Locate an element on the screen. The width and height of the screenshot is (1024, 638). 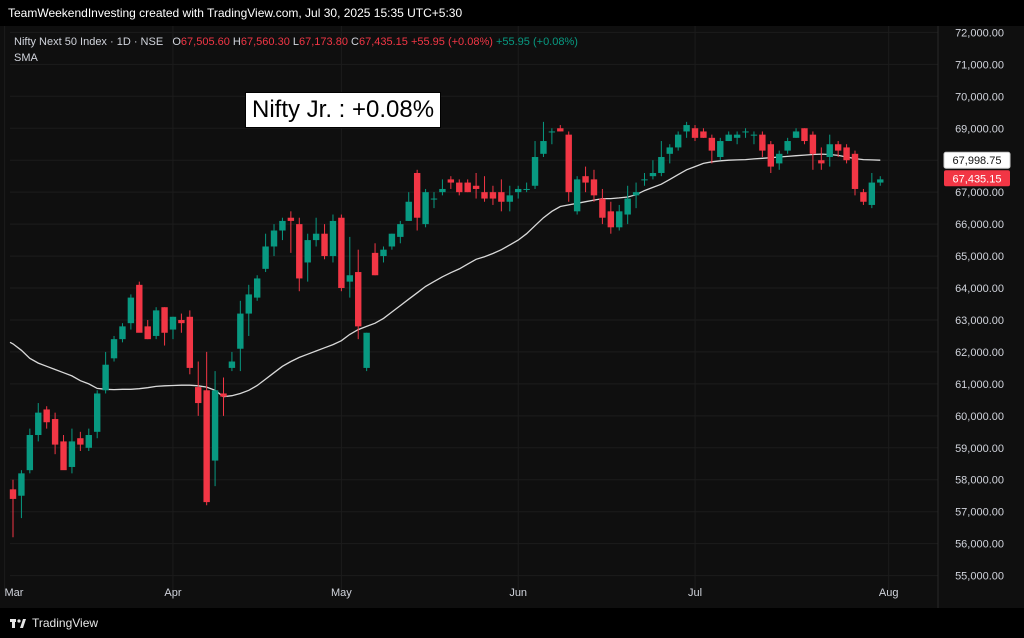
x-tick-label: Jun is located at coordinates (518, 593).